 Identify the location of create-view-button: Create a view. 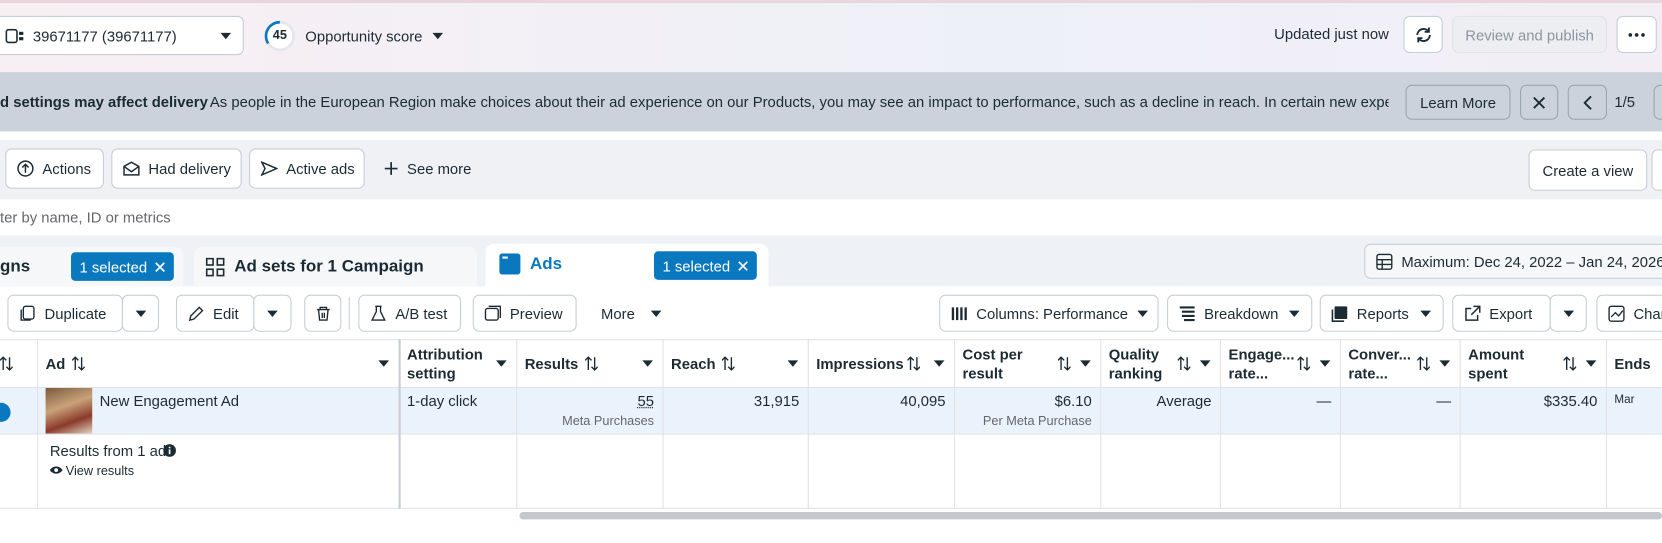
(1588, 170).